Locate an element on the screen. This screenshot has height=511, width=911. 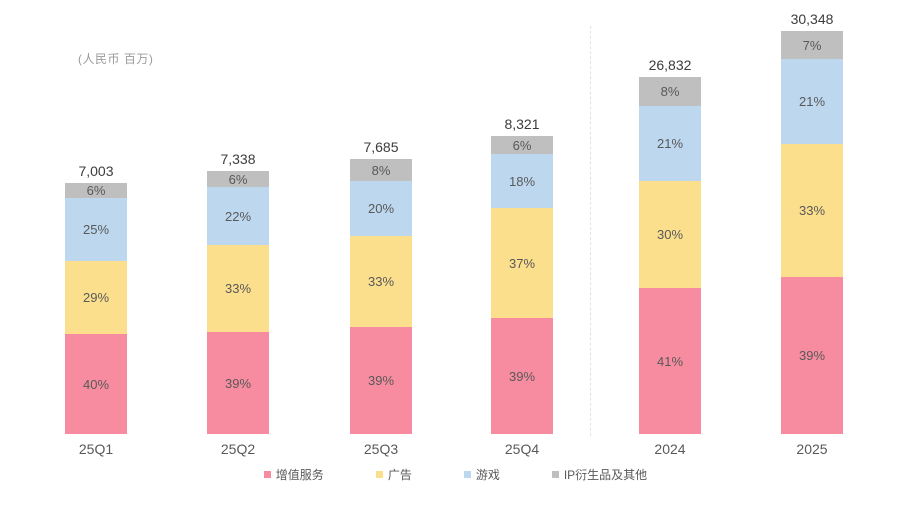
axis-unit-label: (人民币 百万) is located at coordinates (116, 59).